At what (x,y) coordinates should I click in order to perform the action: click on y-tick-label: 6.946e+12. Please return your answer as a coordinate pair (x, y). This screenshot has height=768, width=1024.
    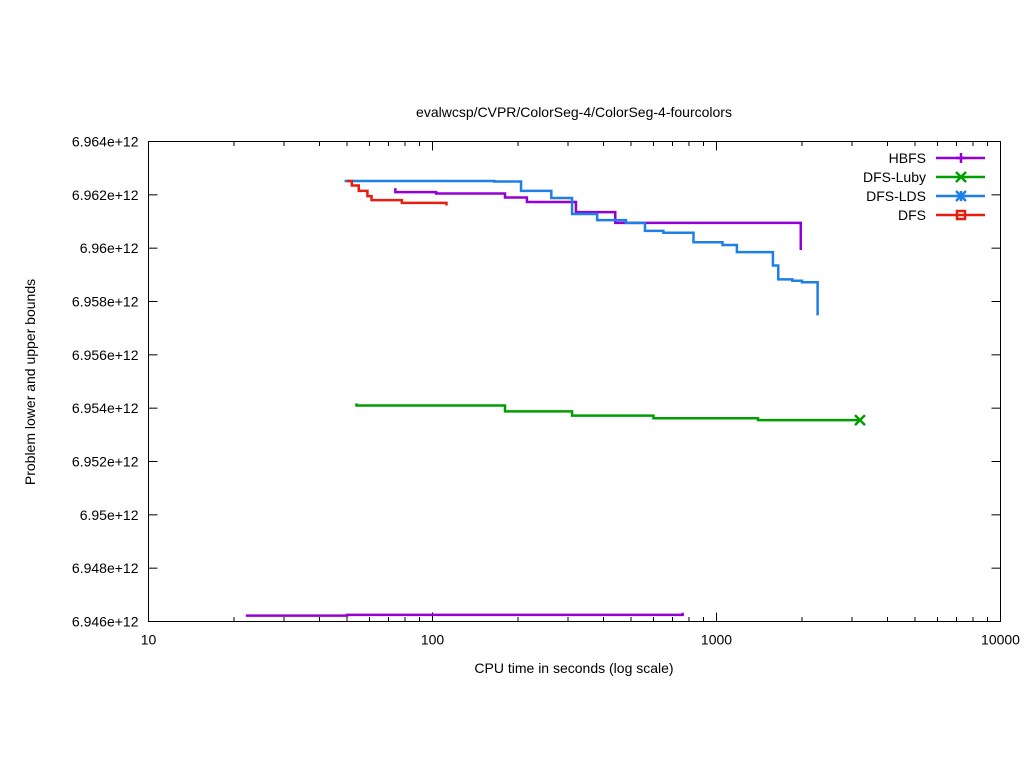
    Looking at the image, I should click on (105, 622).